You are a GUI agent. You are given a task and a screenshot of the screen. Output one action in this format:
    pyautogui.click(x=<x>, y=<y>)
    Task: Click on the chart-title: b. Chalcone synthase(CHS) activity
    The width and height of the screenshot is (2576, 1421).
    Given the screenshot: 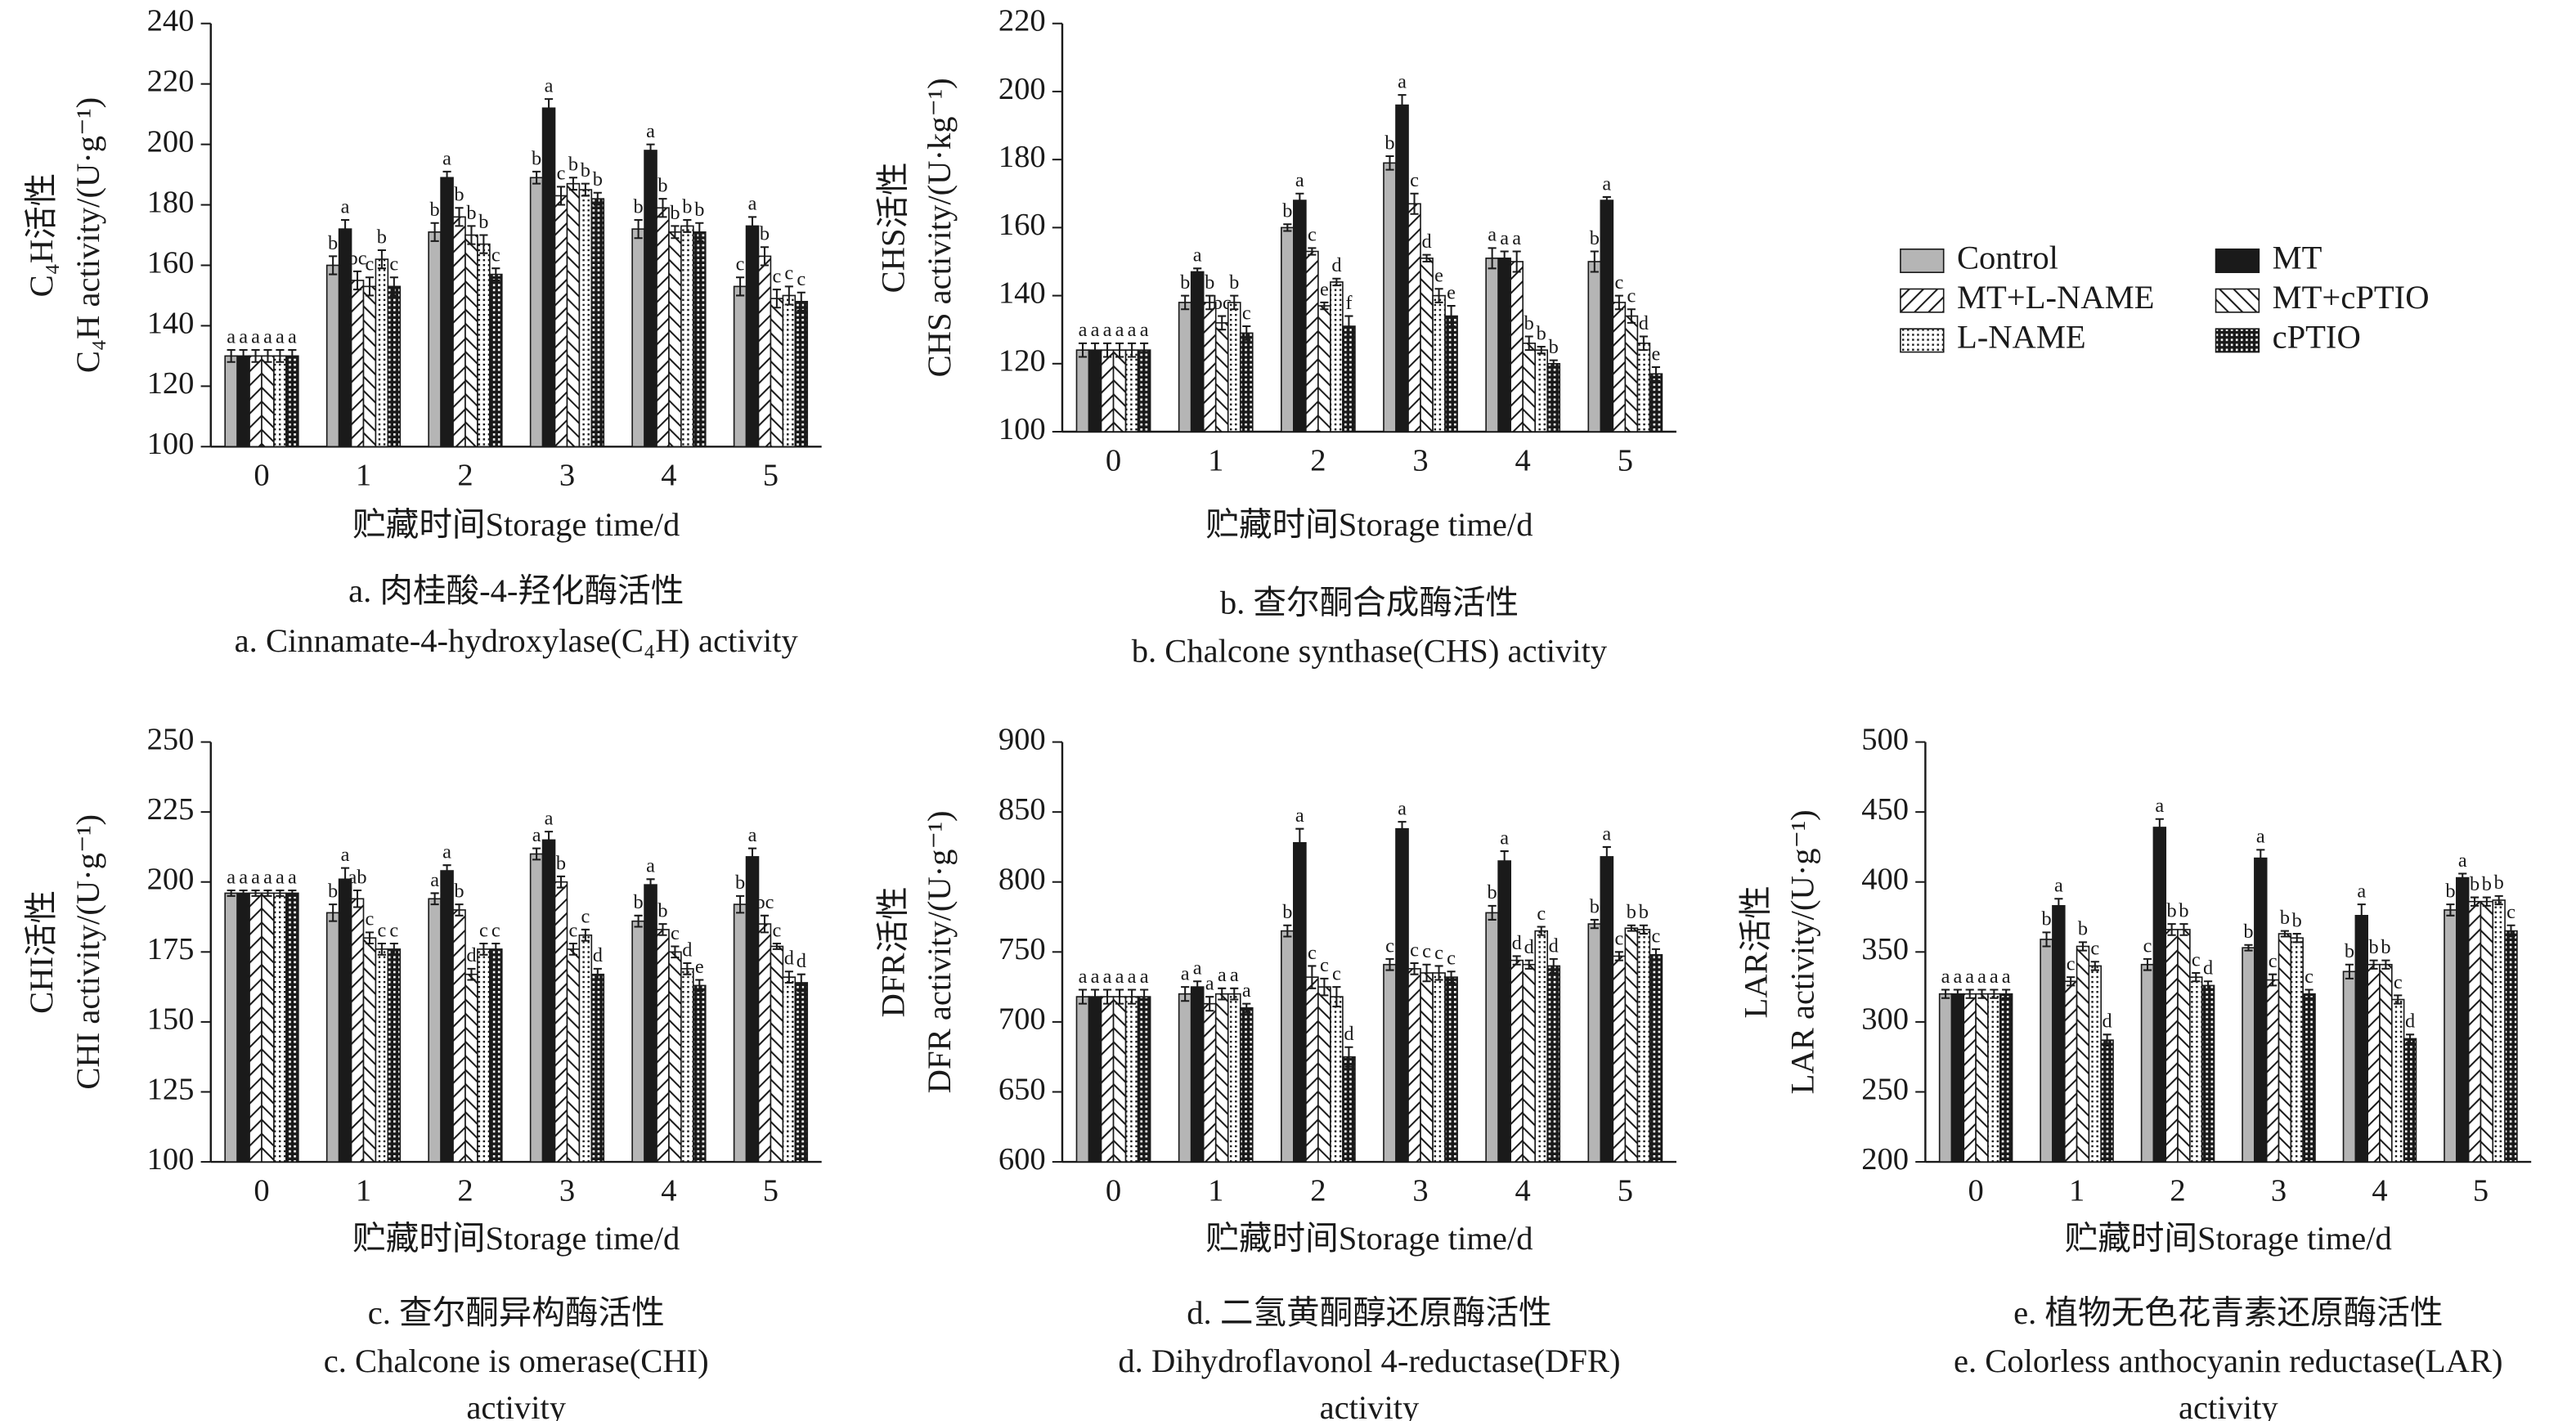 What is the action you would take?
    pyautogui.click(x=1370, y=650)
    